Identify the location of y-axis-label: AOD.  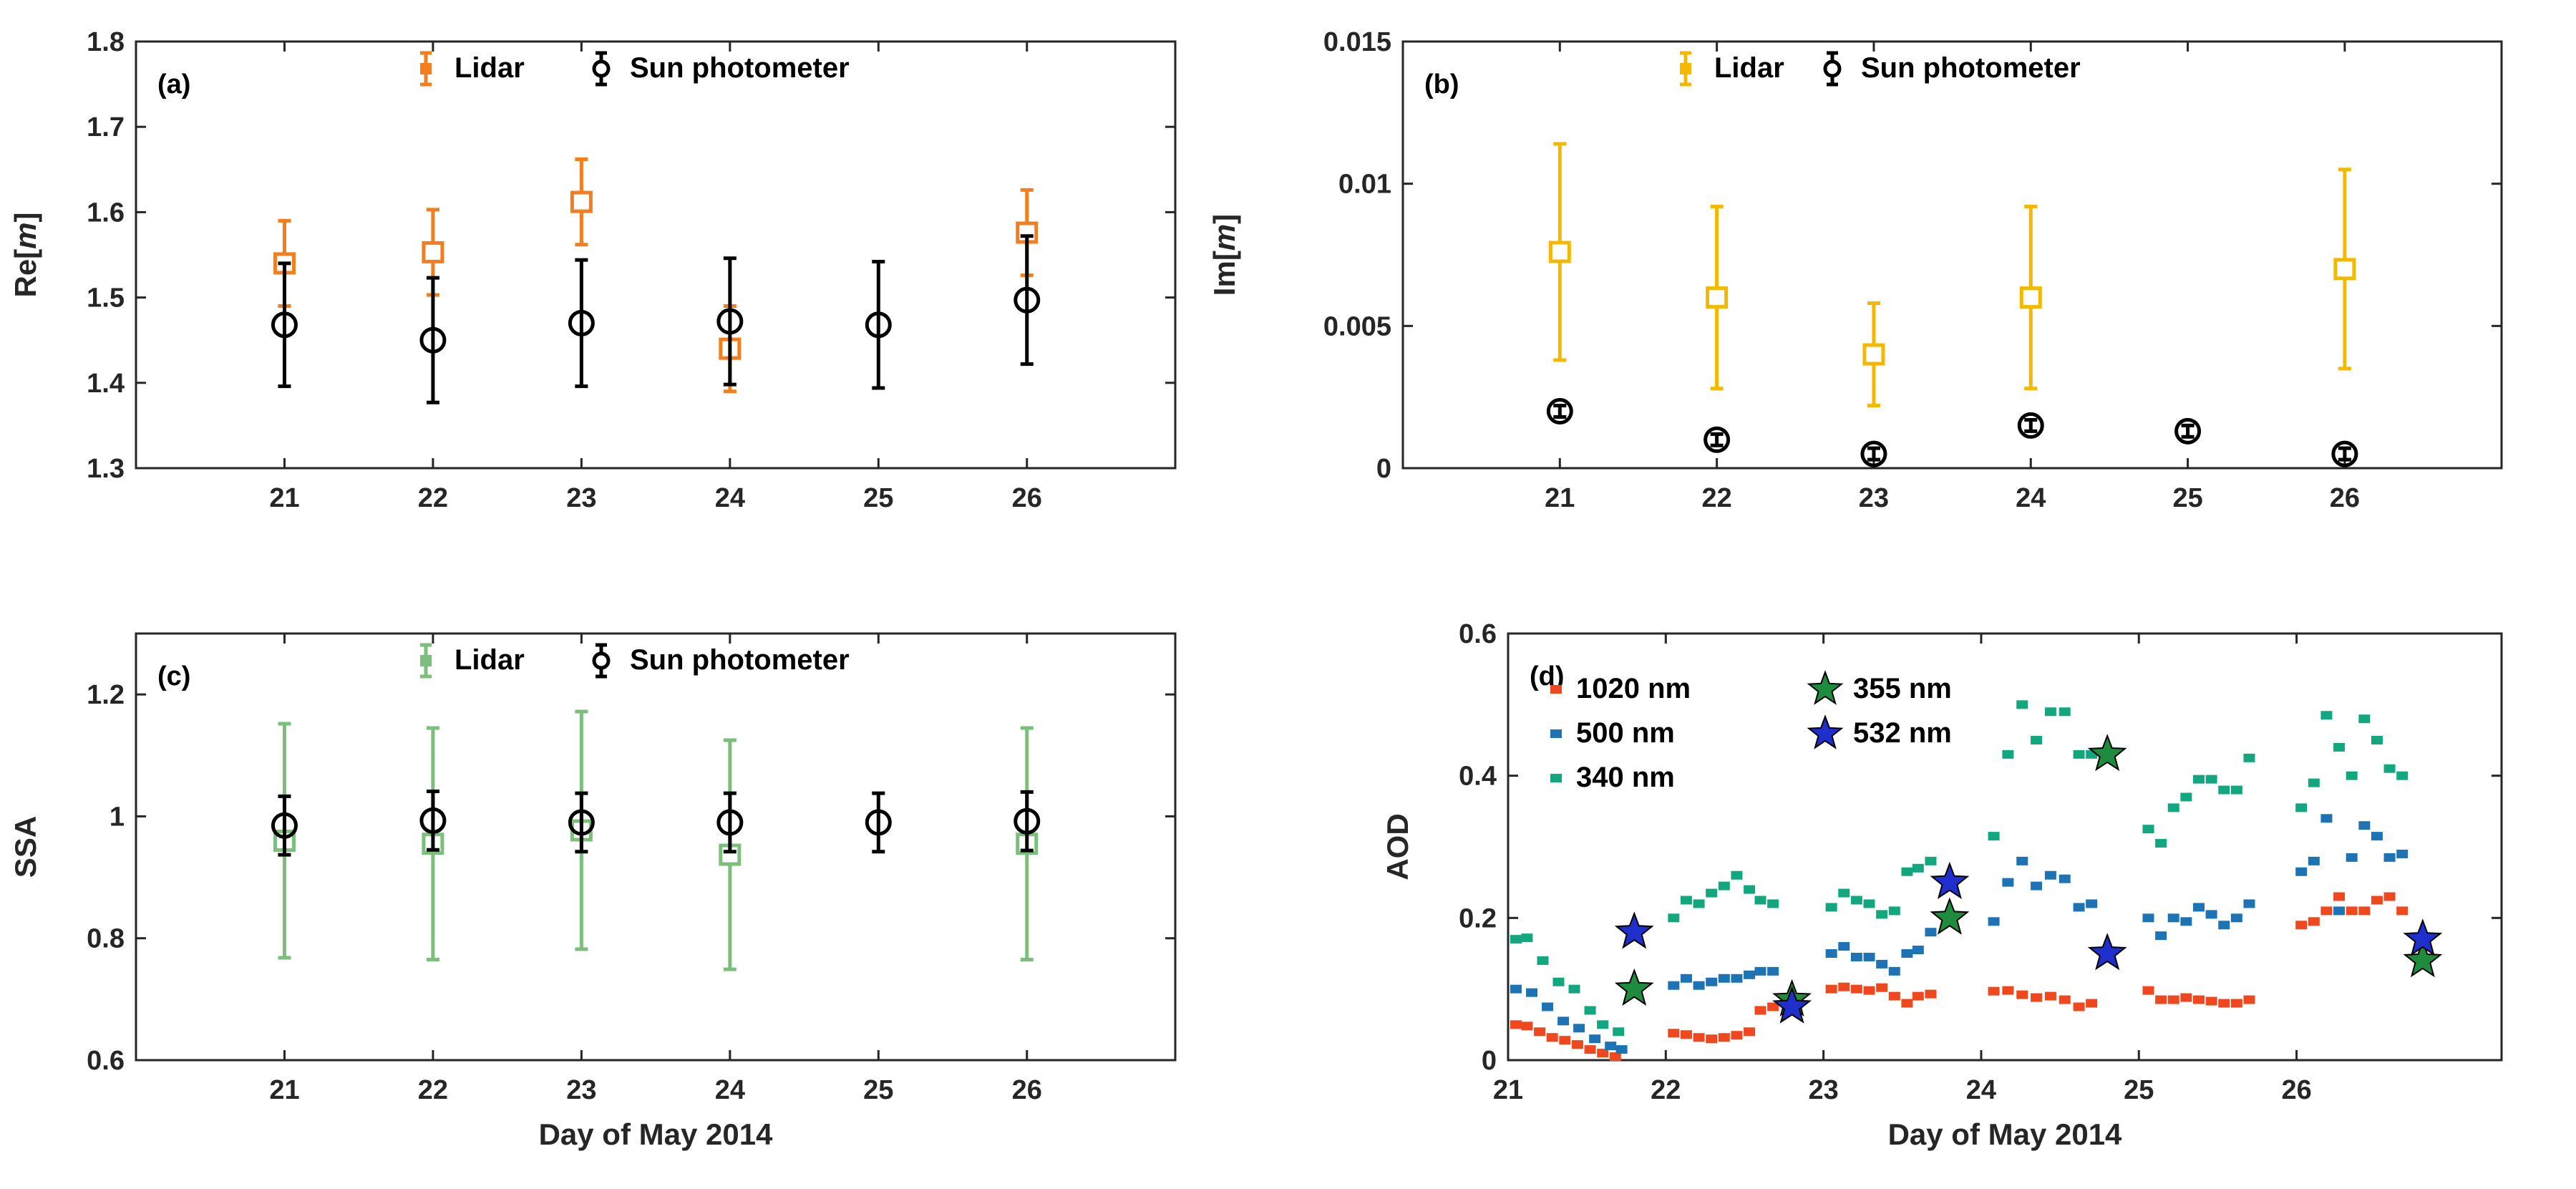
(1397, 846).